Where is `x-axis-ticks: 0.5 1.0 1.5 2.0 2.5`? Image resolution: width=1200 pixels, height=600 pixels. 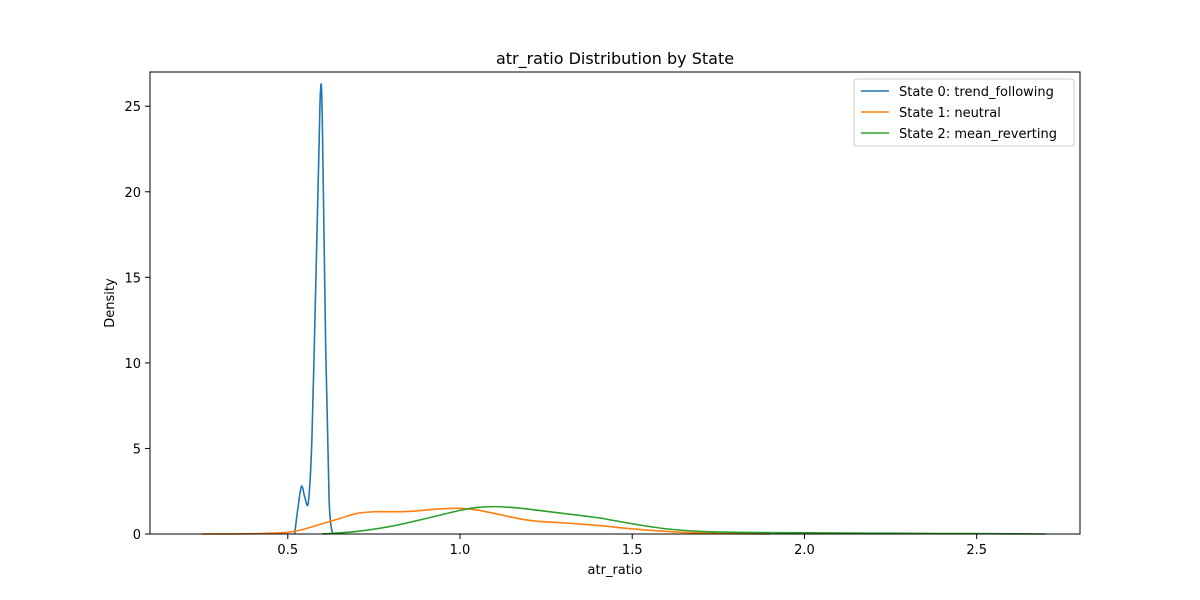 x-axis-ticks: 0.5 1.0 1.5 2.0 2.5 is located at coordinates (632, 546).